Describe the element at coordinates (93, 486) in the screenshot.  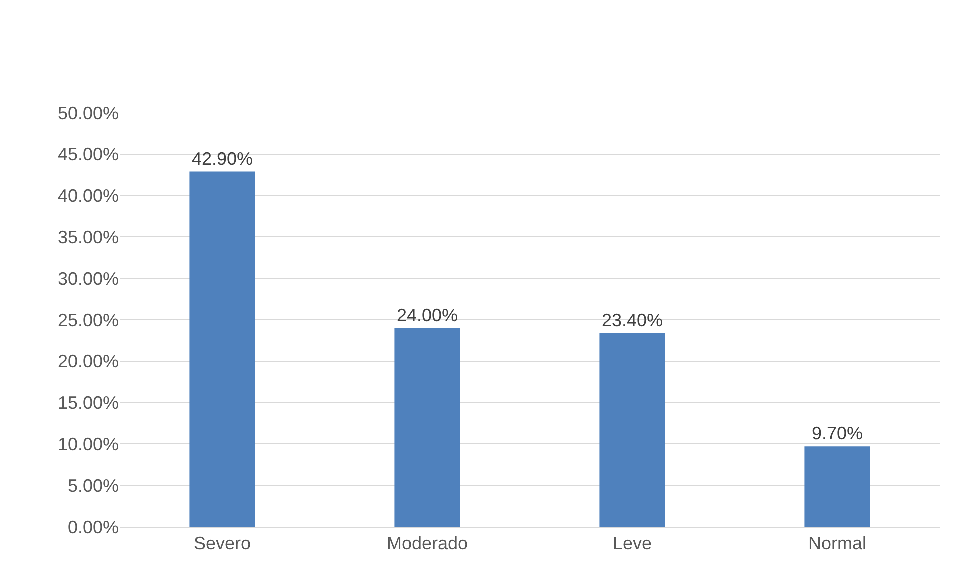
I see `y-tick-label: 5.00%` at that location.